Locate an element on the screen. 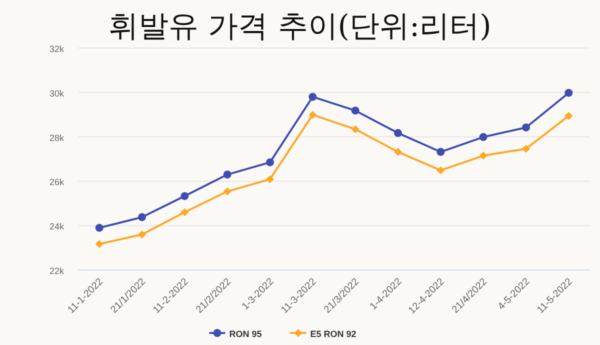 The width and height of the screenshot is (600, 345). y-tick-label: 22k is located at coordinates (56, 271).